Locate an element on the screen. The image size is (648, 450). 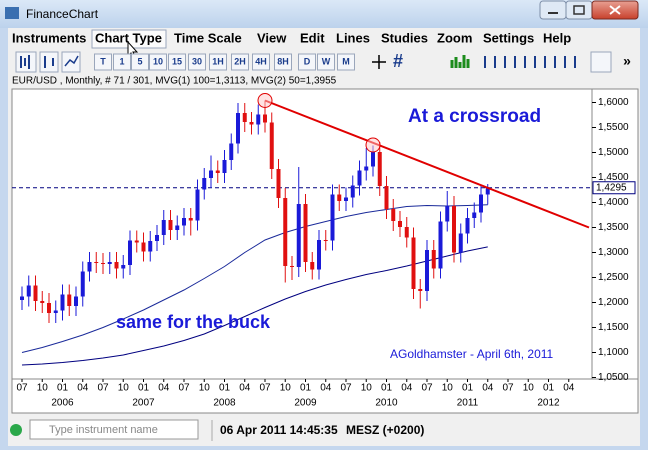
instrument-input is located at coordinates (114, 429).